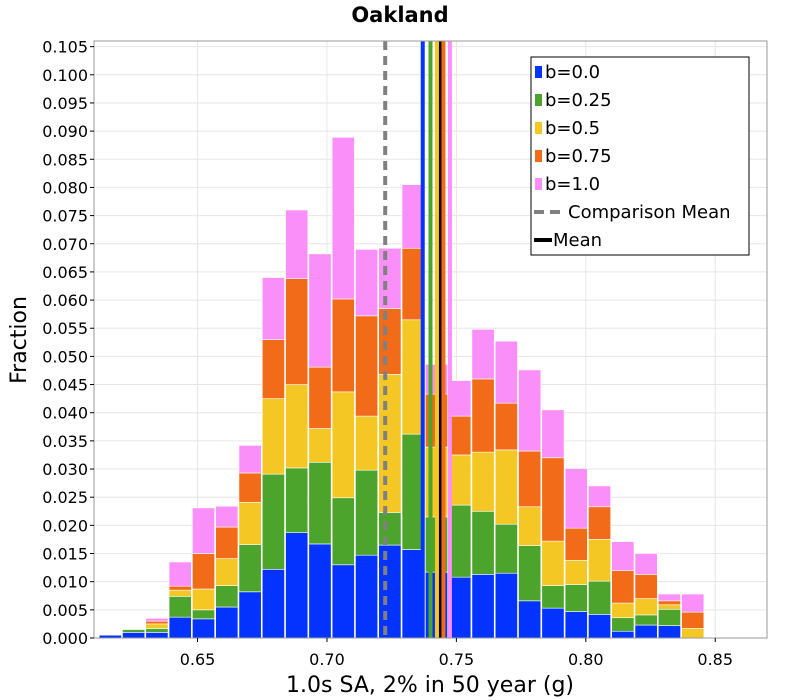  I want to click on y-tick-label: 0.105, so click(65, 47).